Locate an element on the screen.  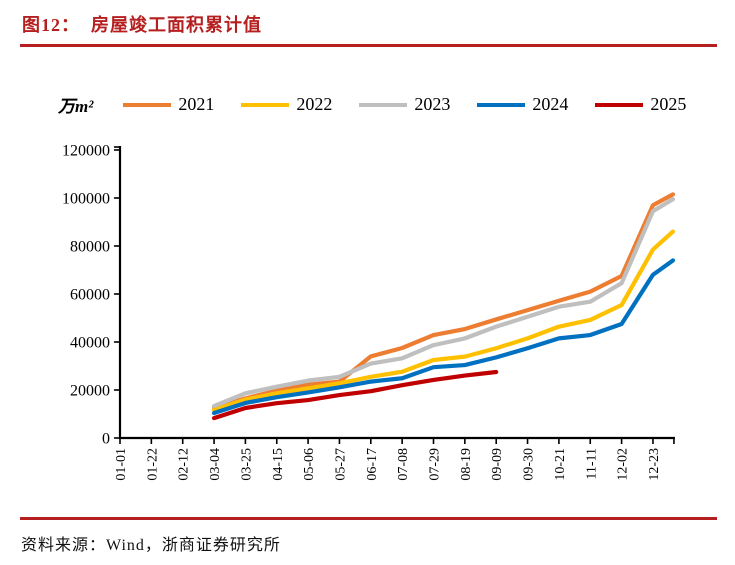
y-axis-tick-label: 0 is located at coordinates (106, 439).